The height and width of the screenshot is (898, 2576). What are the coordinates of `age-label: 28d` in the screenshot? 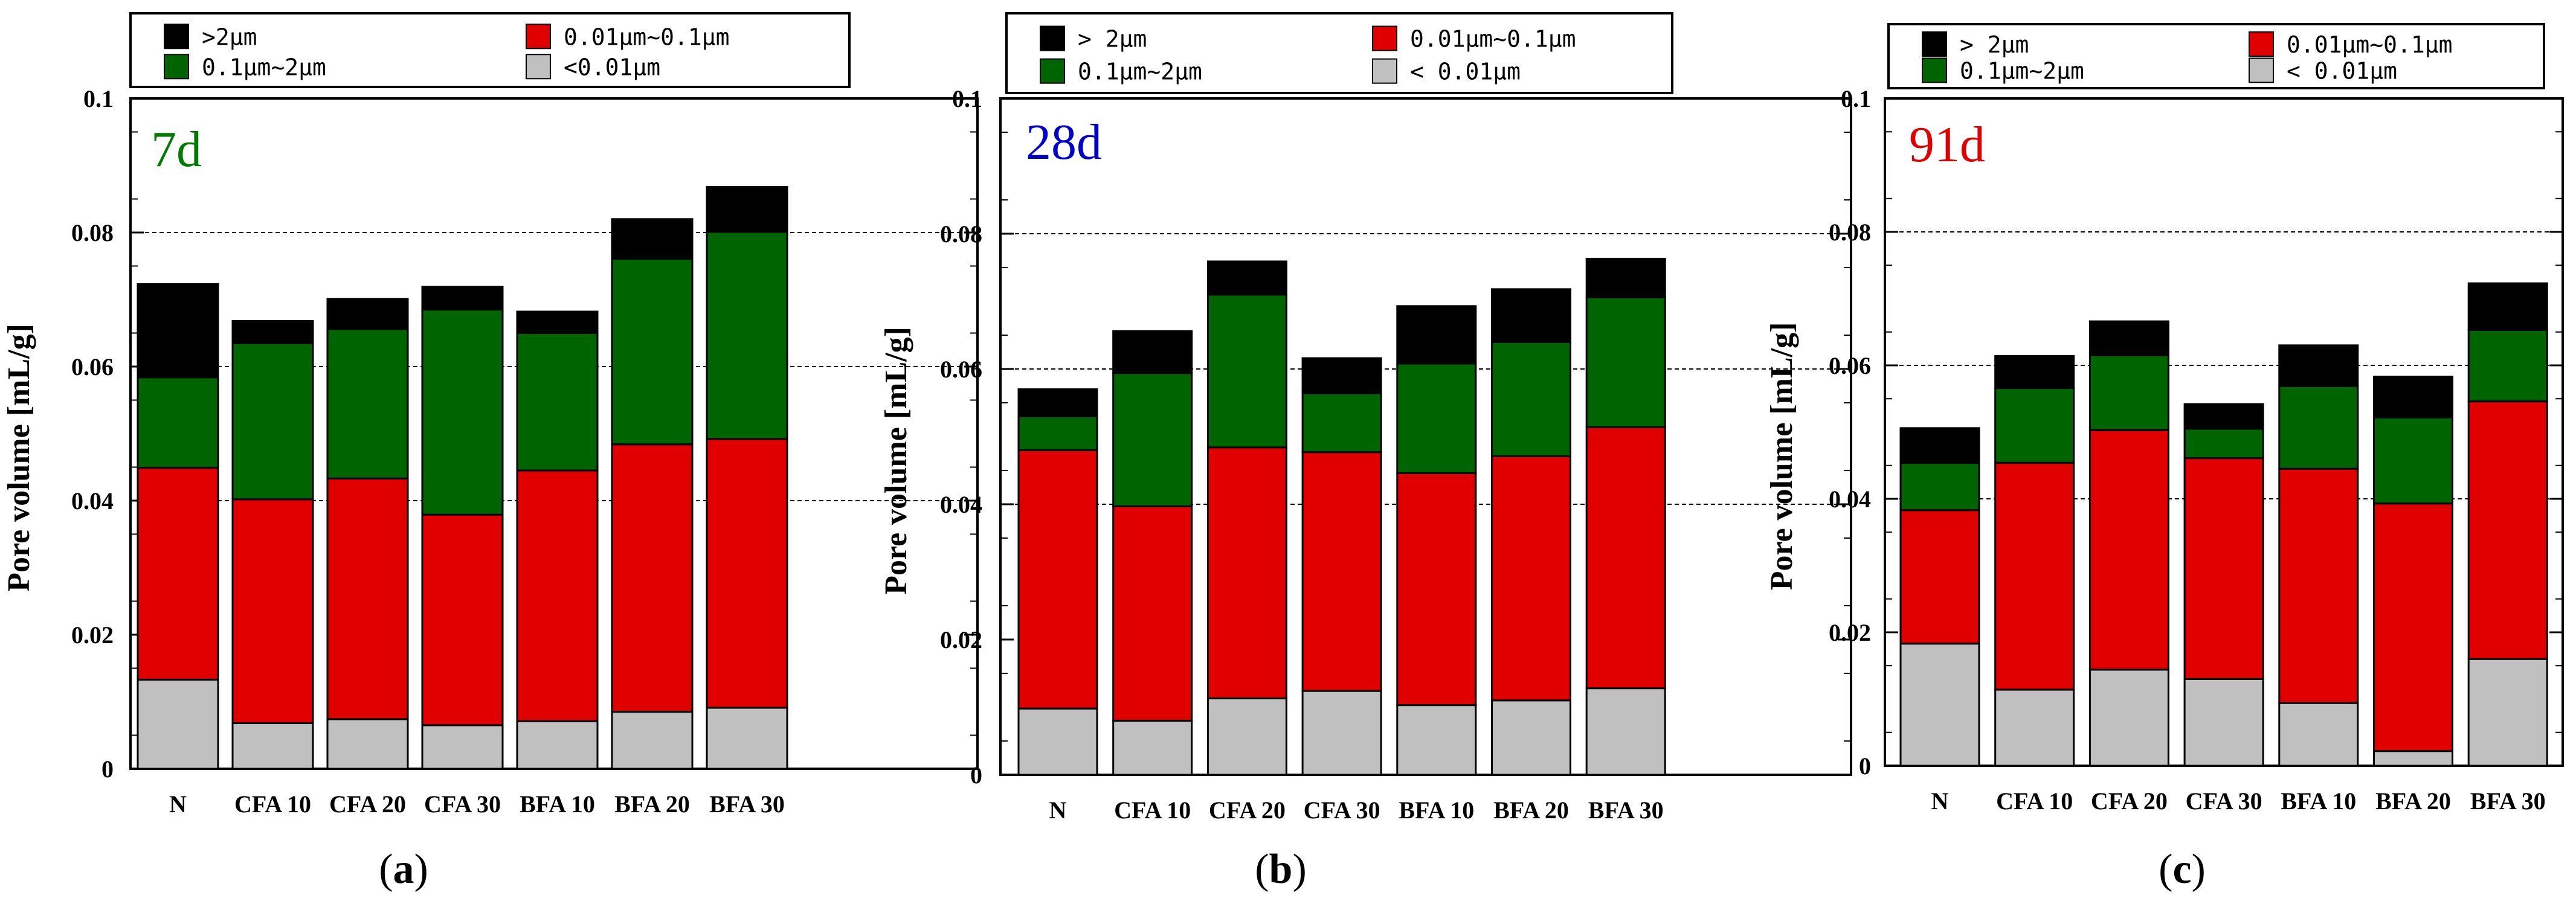 It's located at (1064, 142).